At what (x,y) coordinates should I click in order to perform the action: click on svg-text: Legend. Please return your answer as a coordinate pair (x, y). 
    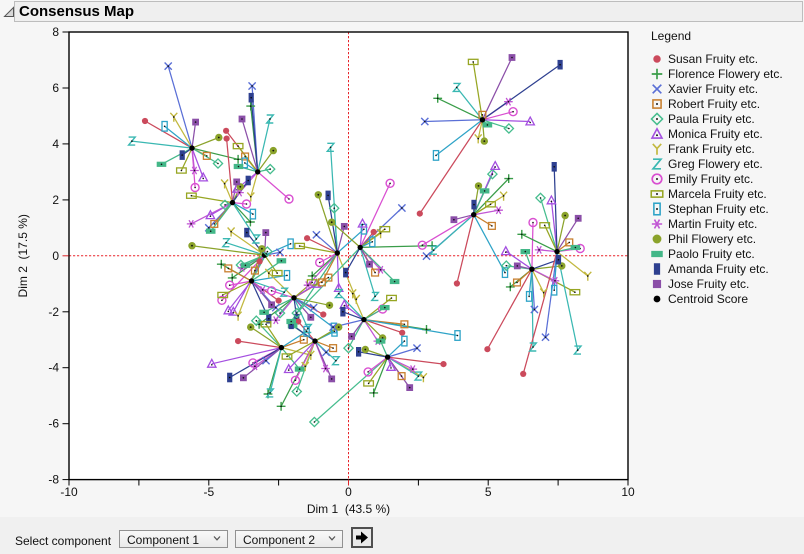
    Looking at the image, I should click on (671, 36).